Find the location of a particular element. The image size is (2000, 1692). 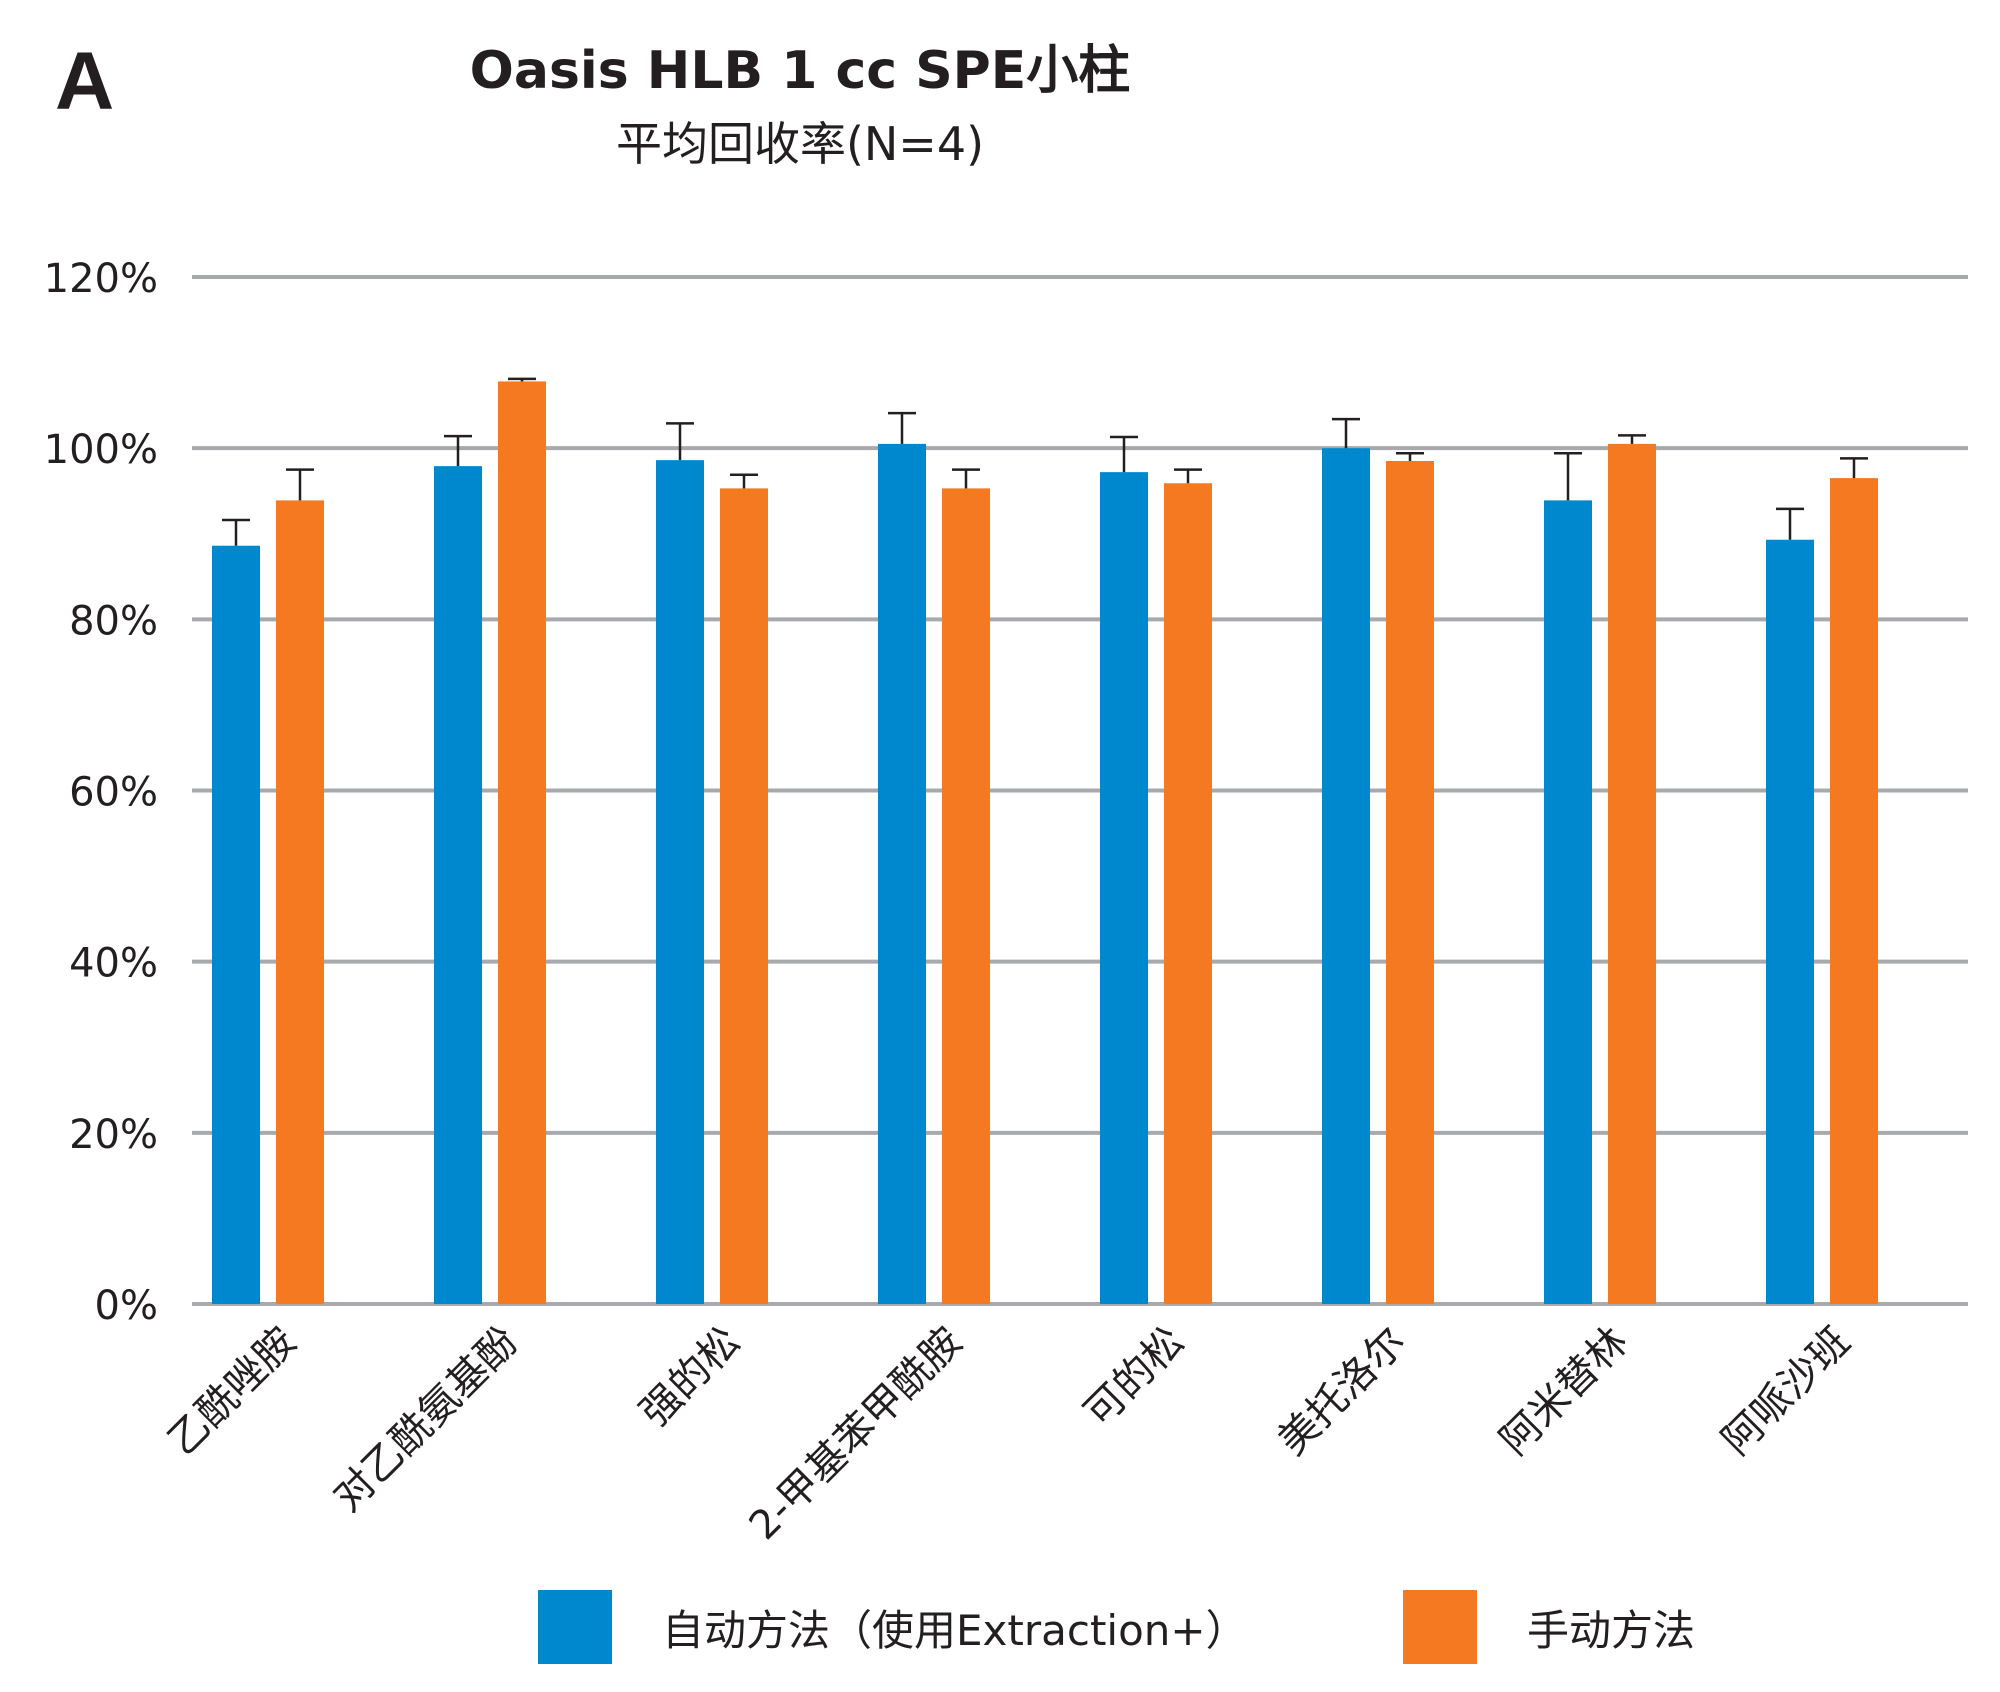

y-tick-label: 80% is located at coordinates (113, 621).